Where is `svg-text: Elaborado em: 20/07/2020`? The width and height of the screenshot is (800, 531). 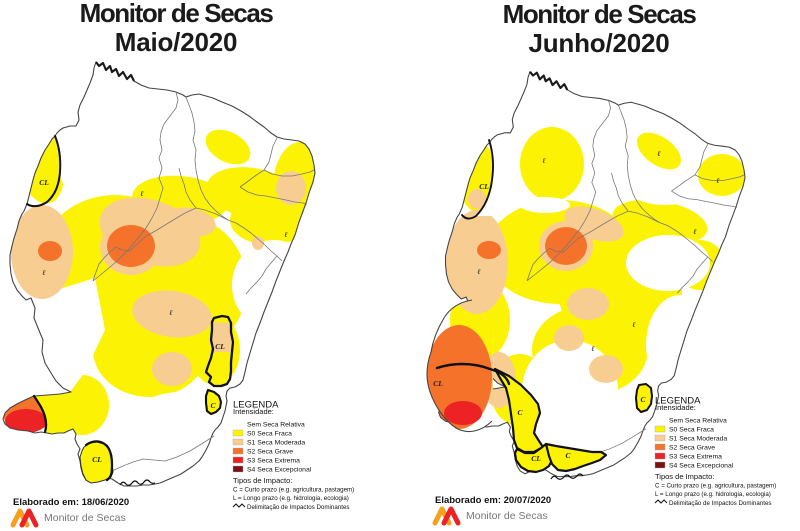
svg-text: Elaborado em: 20/07/2020 is located at coordinates (493, 500).